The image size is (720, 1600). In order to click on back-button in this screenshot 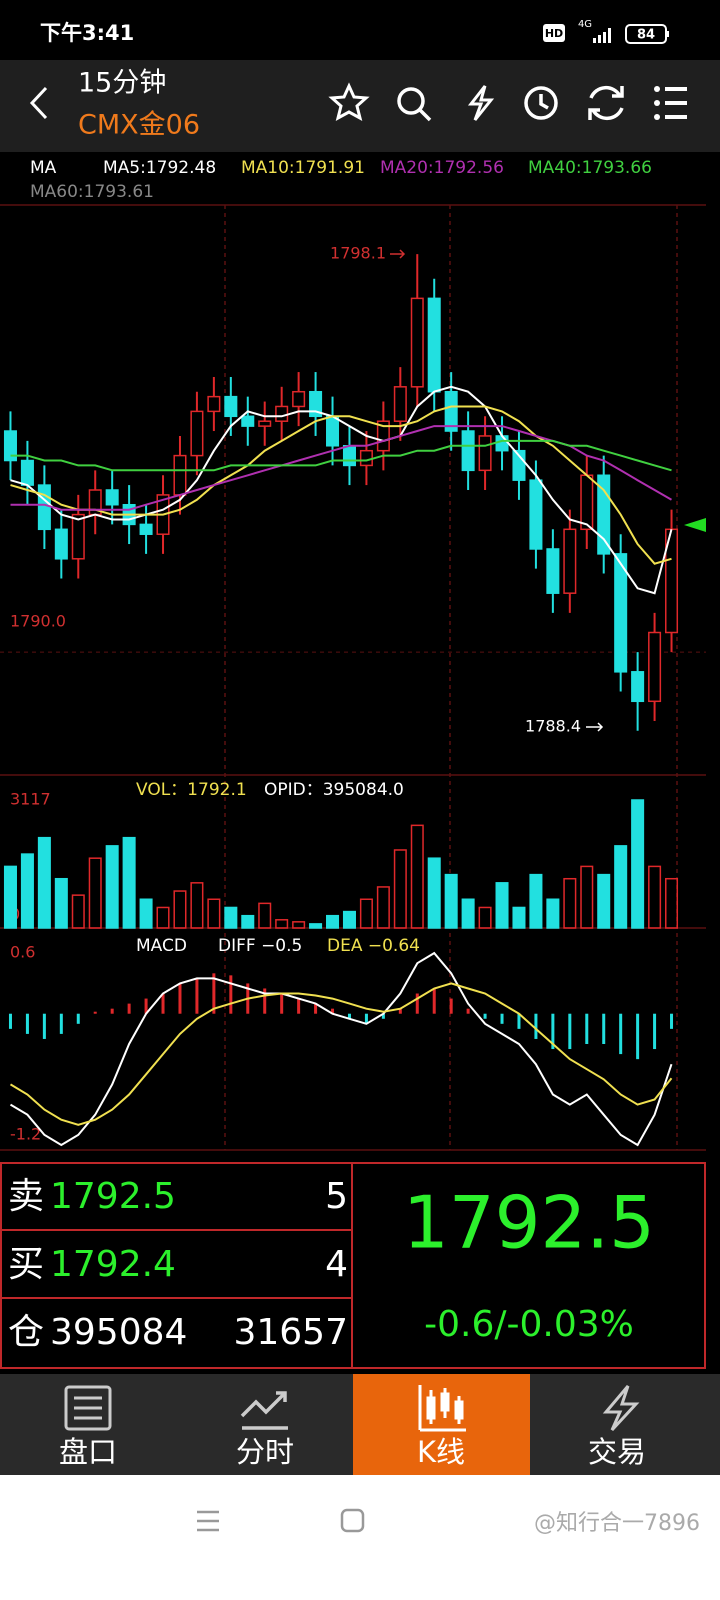, I will do `click(38, 103)`.